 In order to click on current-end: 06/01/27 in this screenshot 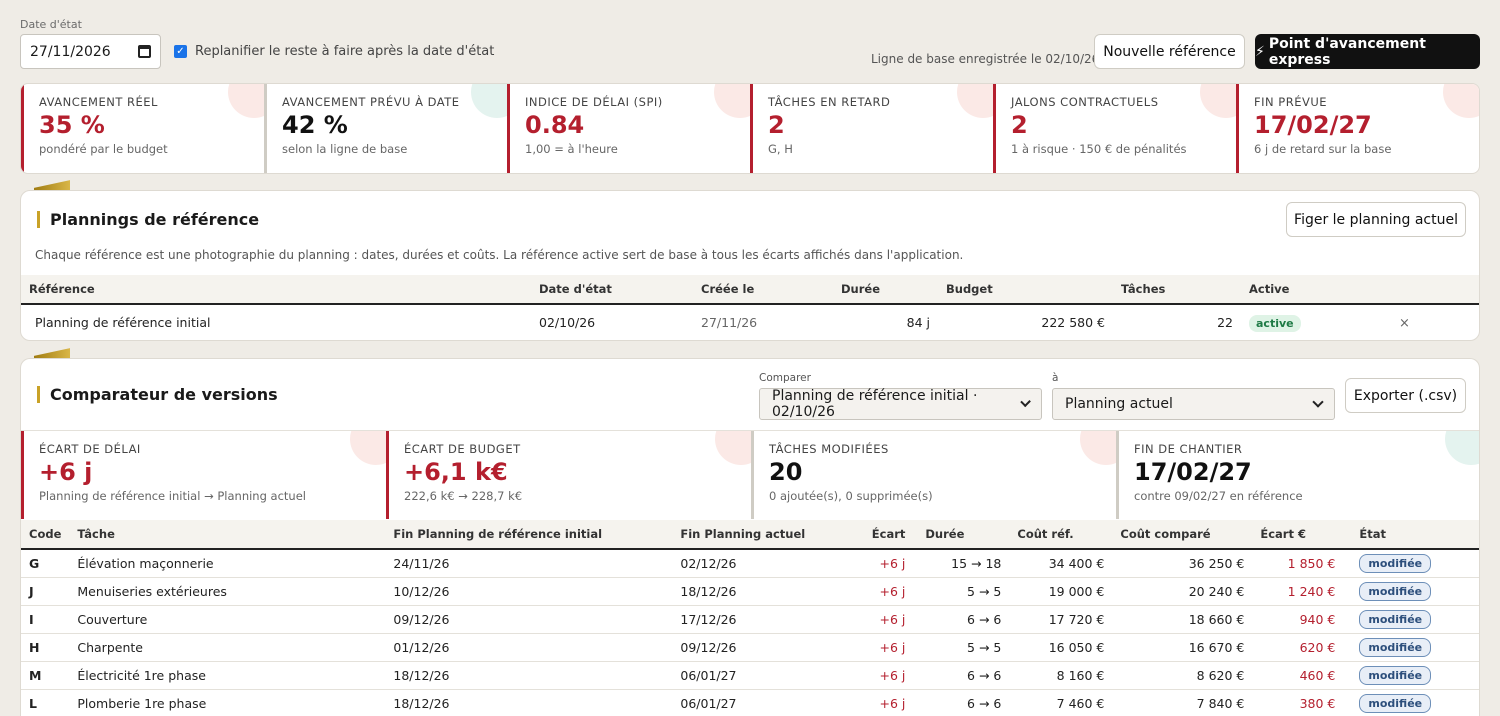, I will do `click(747, 675)`.